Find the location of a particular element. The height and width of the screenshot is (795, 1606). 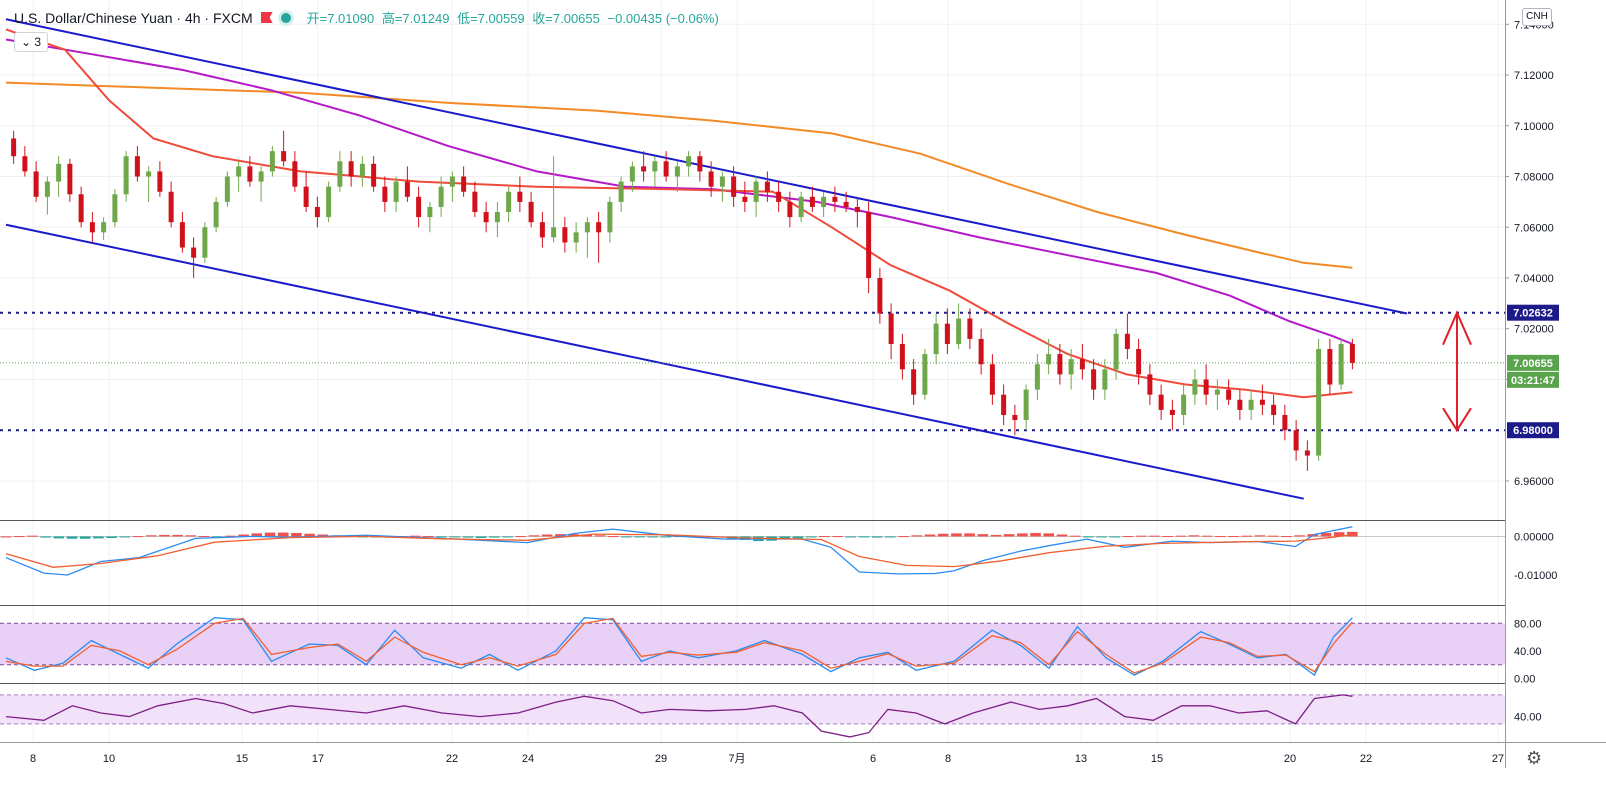

horizontal-levels is located at coordinates (752, 371).